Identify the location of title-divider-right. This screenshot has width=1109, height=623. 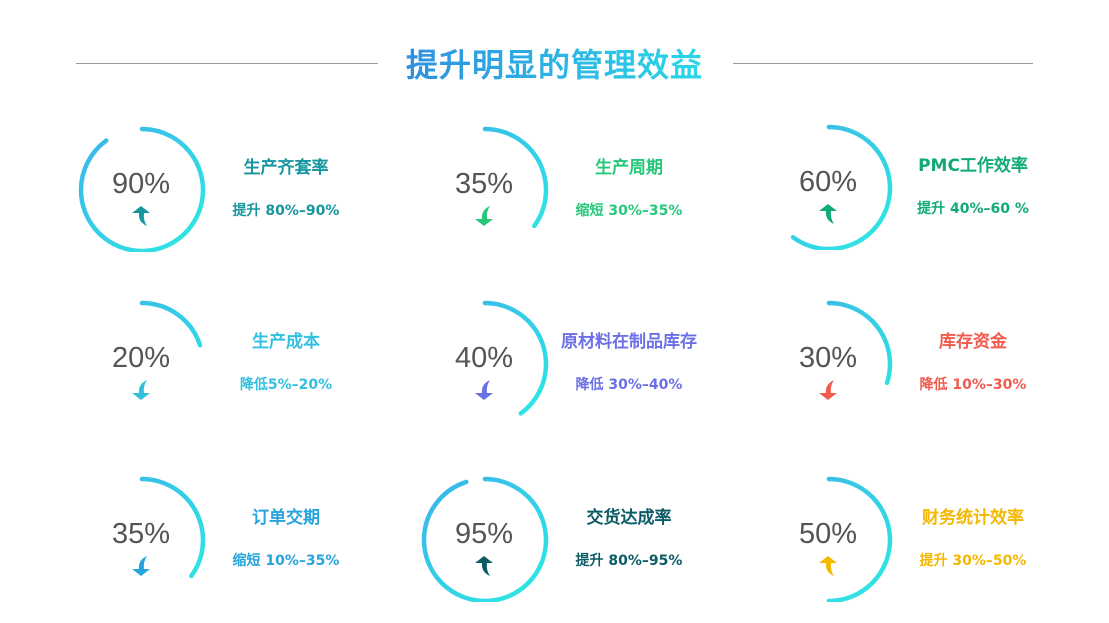
(883, 63).